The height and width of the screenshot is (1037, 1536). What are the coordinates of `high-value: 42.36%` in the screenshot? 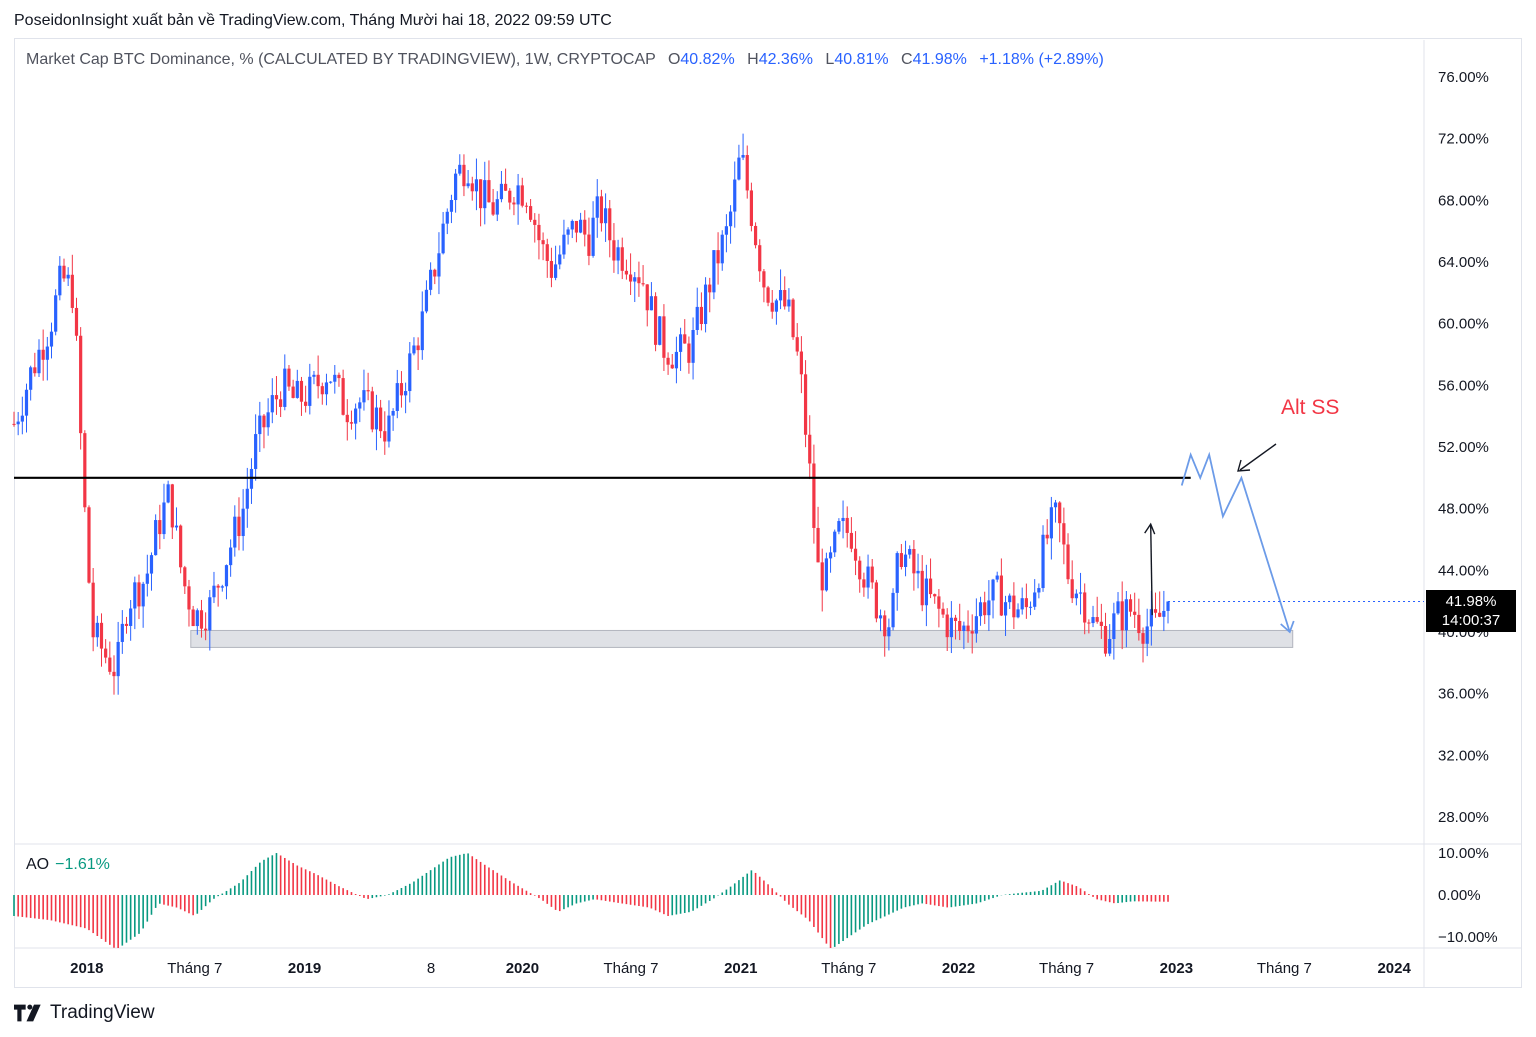 It's located at (785, 59).